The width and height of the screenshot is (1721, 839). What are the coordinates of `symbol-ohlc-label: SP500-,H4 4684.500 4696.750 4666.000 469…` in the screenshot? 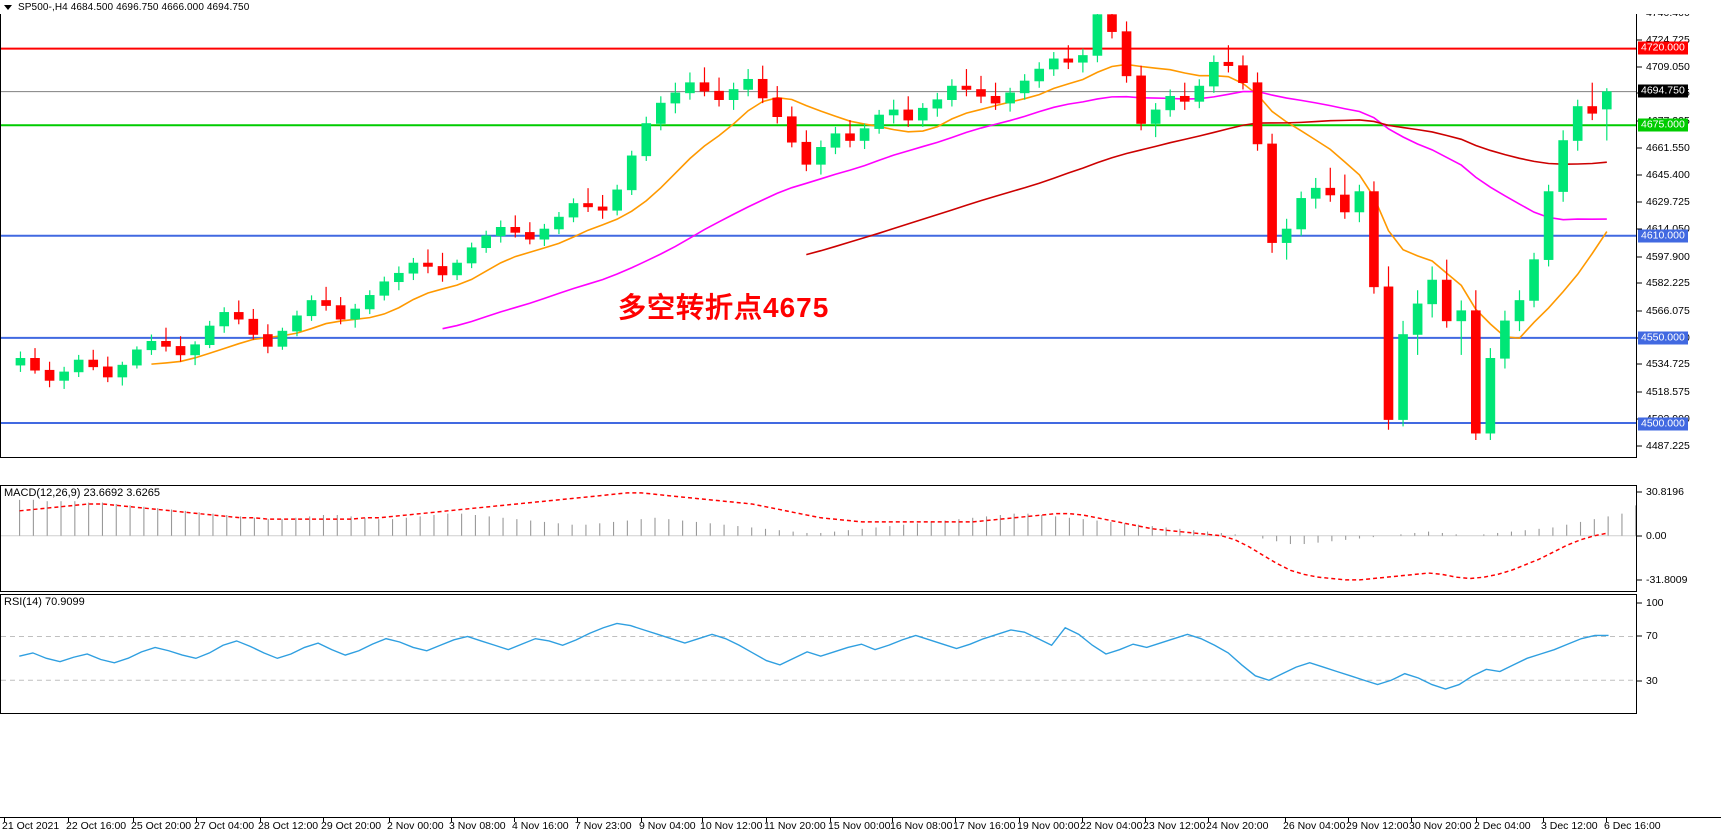 It's located at (134, 7).